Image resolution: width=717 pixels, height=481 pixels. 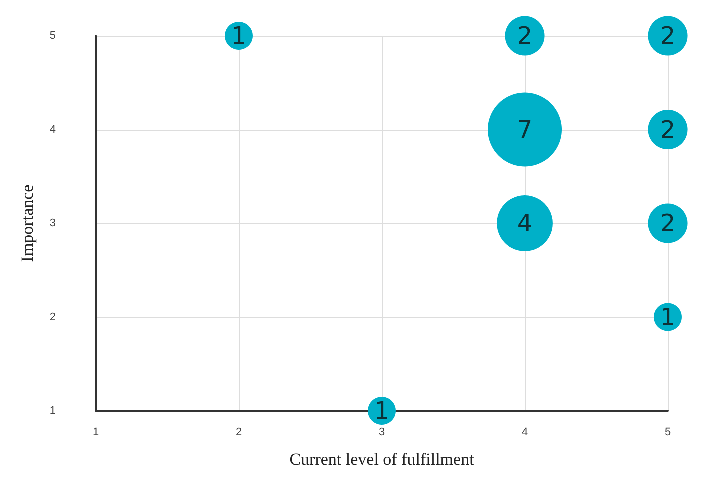 What do you see at coordinates (525, 432) in the screenshot?
I see `x-tick-label: 4` at bounding box center [525, 432].